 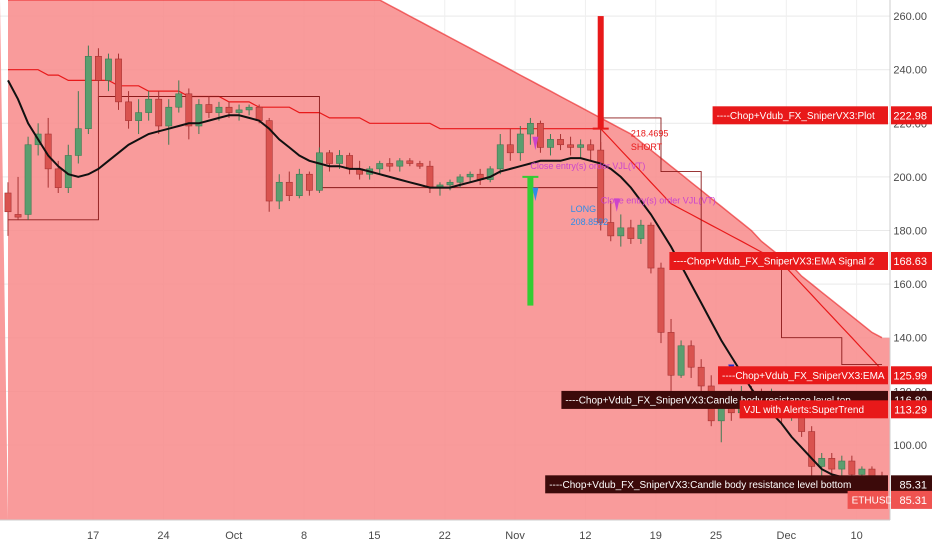 I want to click on x-tick-label: 15, so click(x=374, y=536).